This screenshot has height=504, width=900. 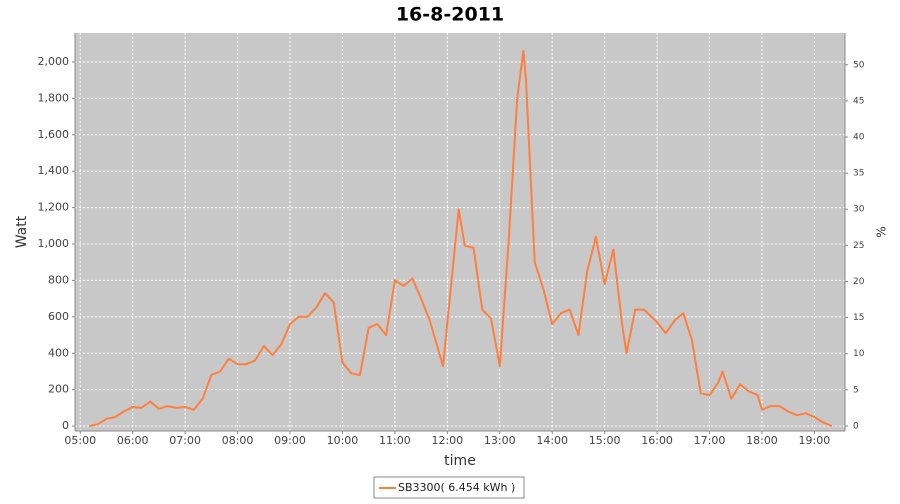 What do you see at coordinates (54, 170) in the screenshot?
I see `y-tick-label: 1,400` at bounding box center [54, 170].